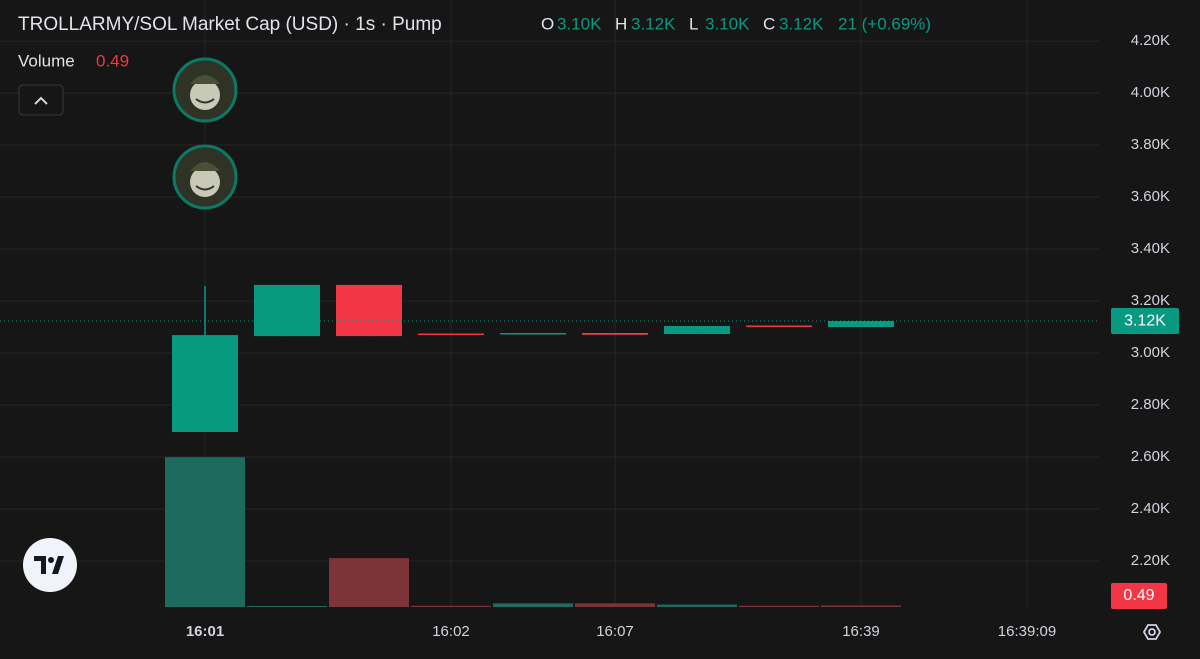  Describe the element at coordinates (1150, 40) in the screenshot. I see `y-tick-label: 4.20K` at that location.